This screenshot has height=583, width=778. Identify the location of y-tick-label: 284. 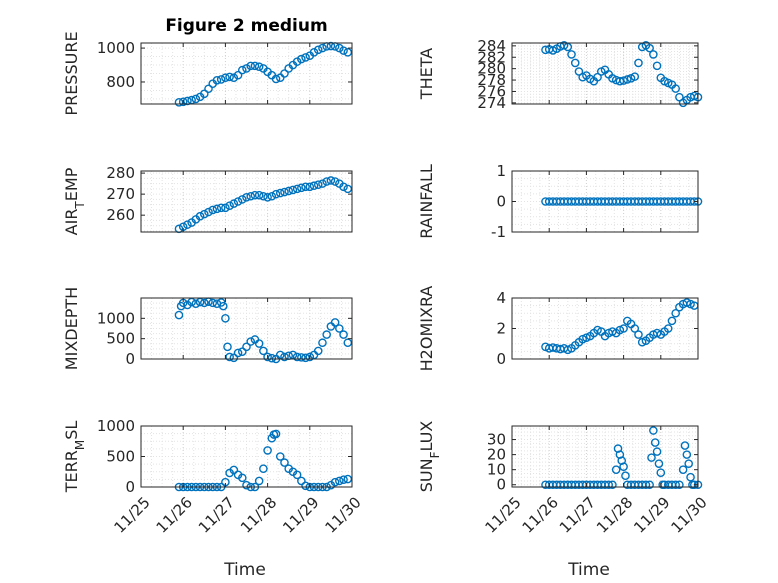
(491, 46).